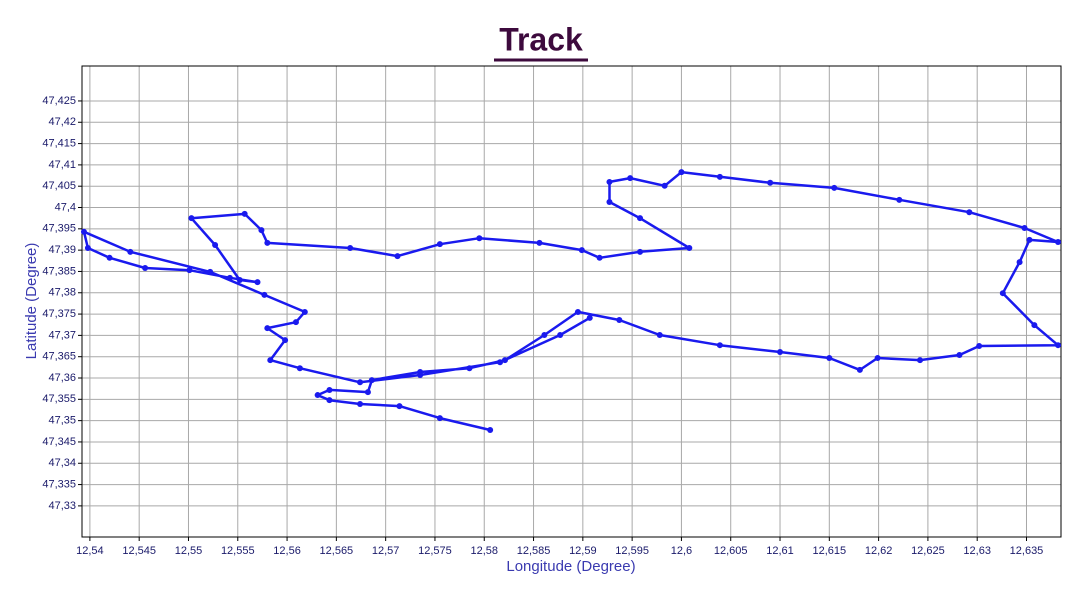  Describe the element at coordinates (59, 186) in the screenshot. I see `y-tick-label: 47,405` at that location.